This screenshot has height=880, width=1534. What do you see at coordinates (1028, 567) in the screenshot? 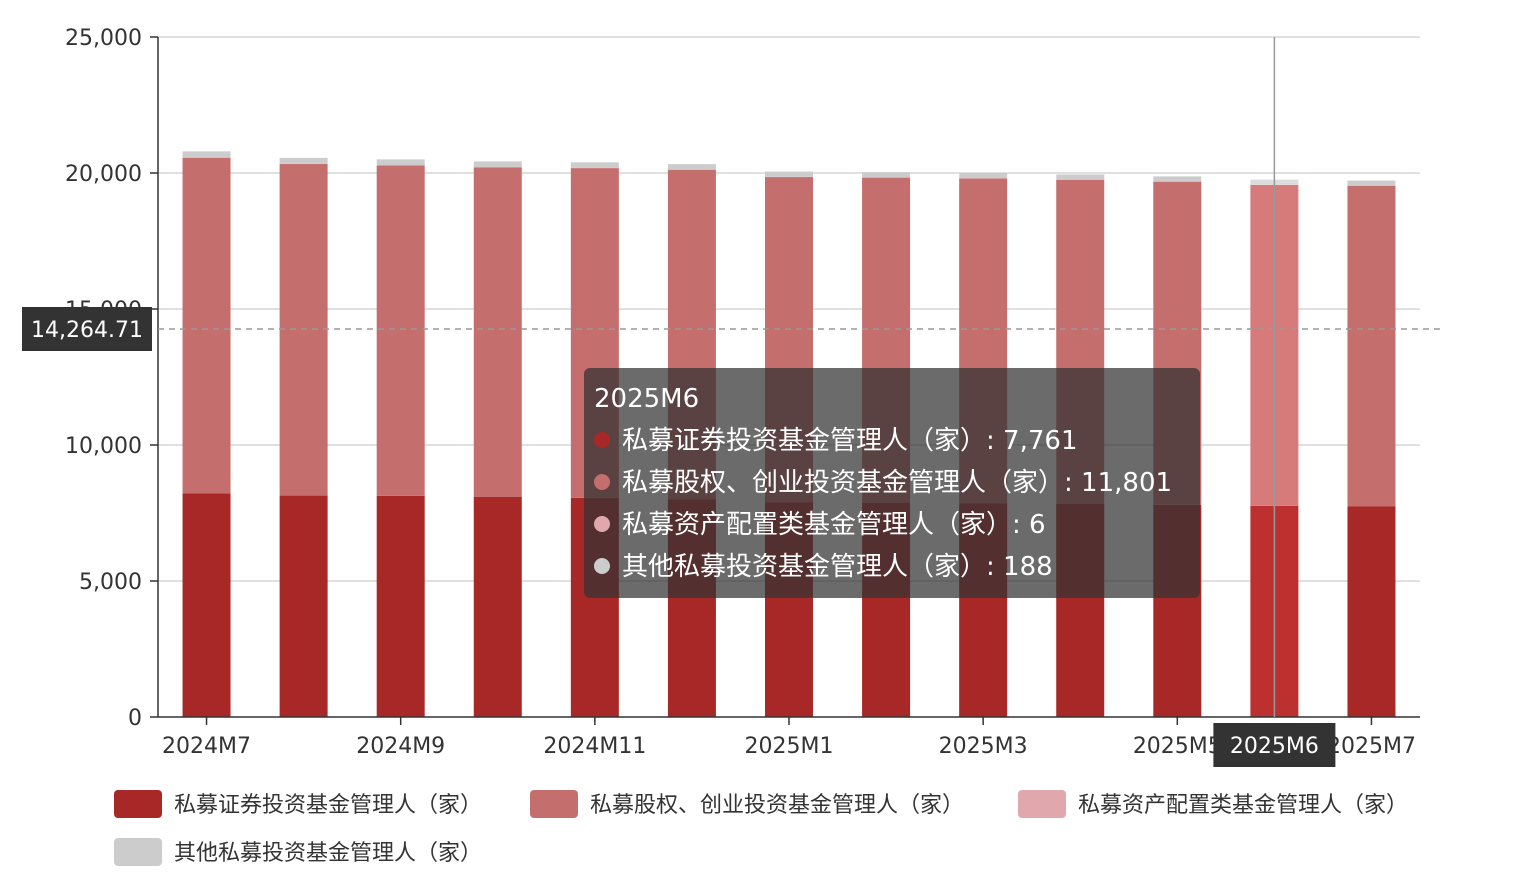
I see `tooltip-row-value: 188` at bounding box center [1028, 567].